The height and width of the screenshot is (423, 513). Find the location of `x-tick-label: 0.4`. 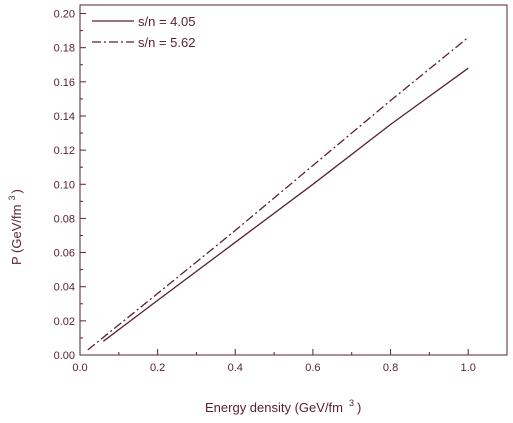

x-tick-label: 0.4 is located at coordinates (235, 368).